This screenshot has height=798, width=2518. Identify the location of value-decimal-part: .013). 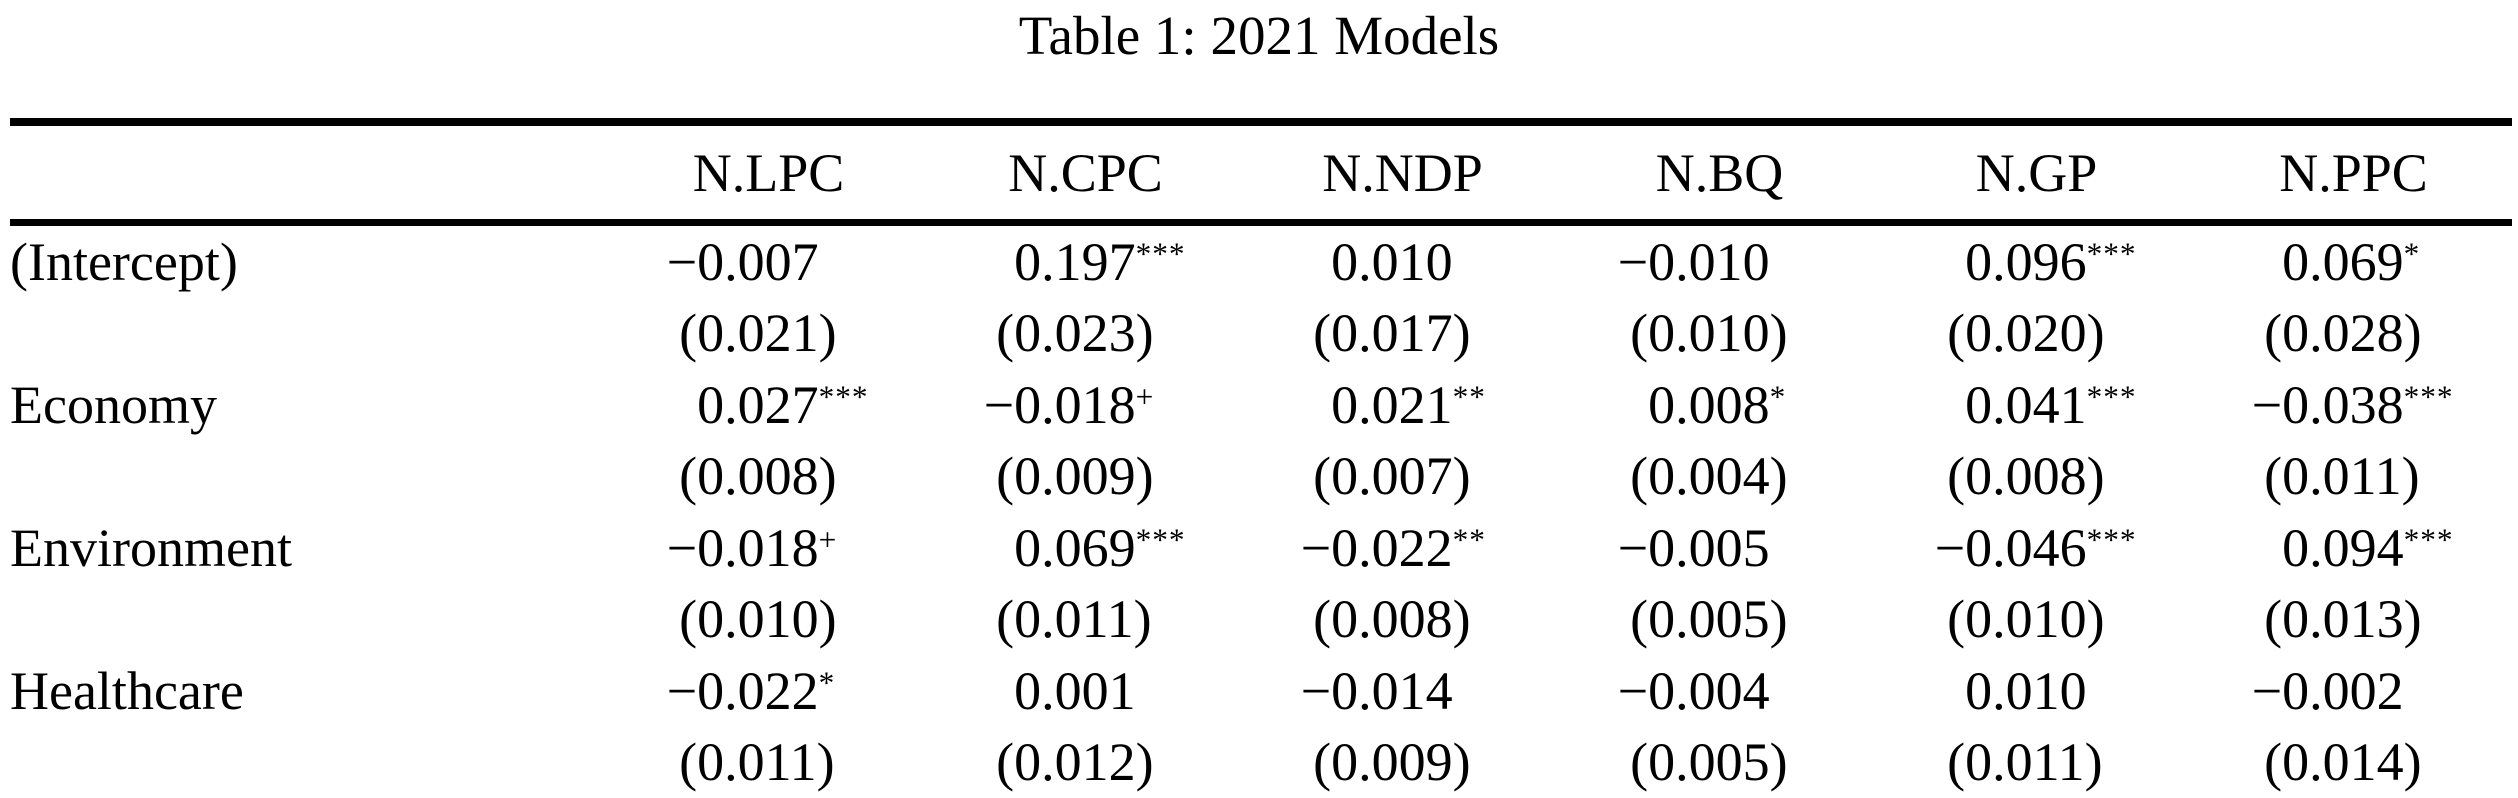
(2365, 619).